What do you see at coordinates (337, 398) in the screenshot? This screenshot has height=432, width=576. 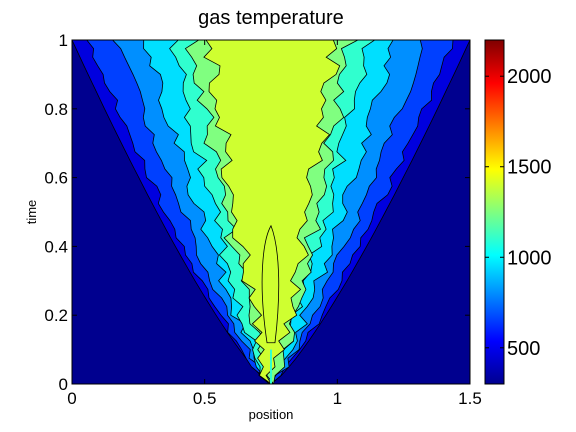 I see `x-tick-label: 1` at bounding box center [337, 398].